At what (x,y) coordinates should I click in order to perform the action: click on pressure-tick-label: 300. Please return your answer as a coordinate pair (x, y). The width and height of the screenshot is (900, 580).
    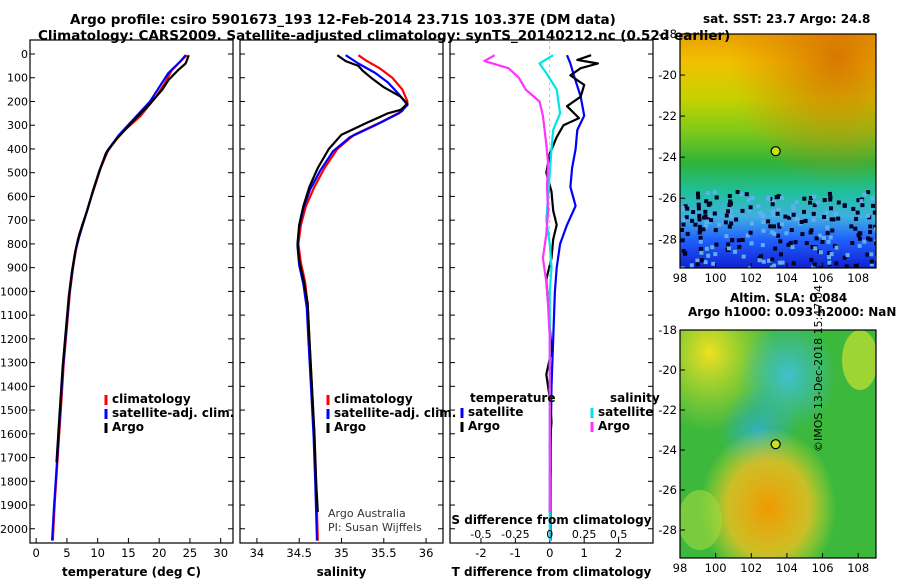
    Looking at the image, I should click on (17, 125).